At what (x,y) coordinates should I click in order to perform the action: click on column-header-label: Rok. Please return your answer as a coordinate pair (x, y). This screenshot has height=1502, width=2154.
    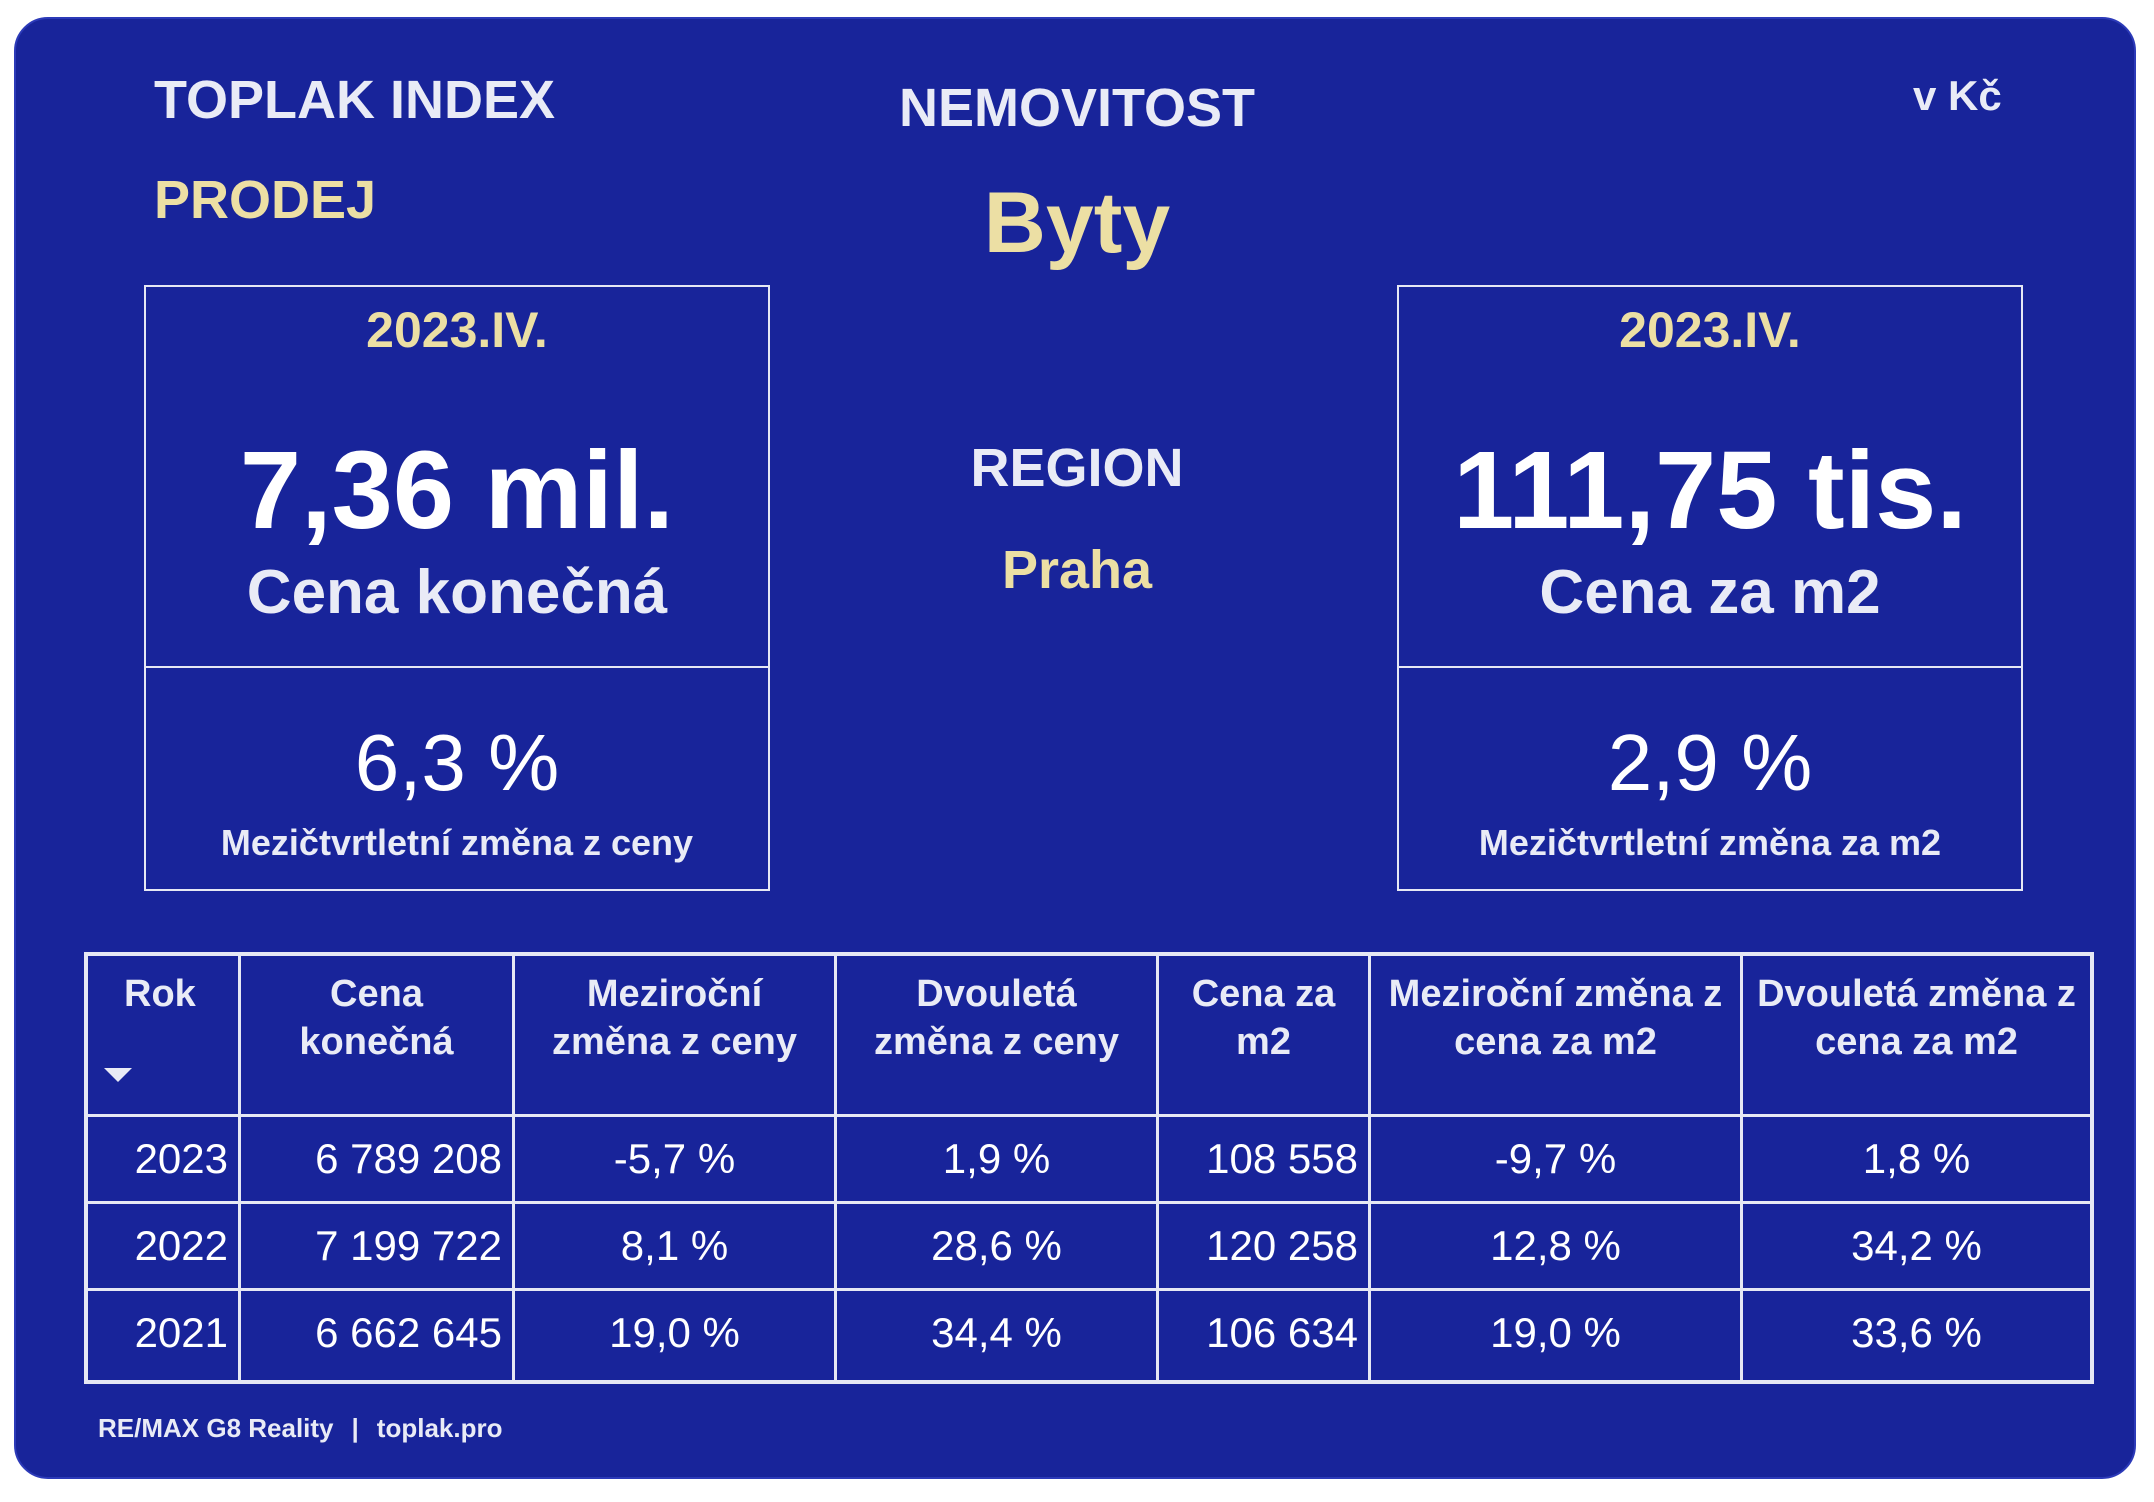
    Looking at the image, I should click on (160, 994).